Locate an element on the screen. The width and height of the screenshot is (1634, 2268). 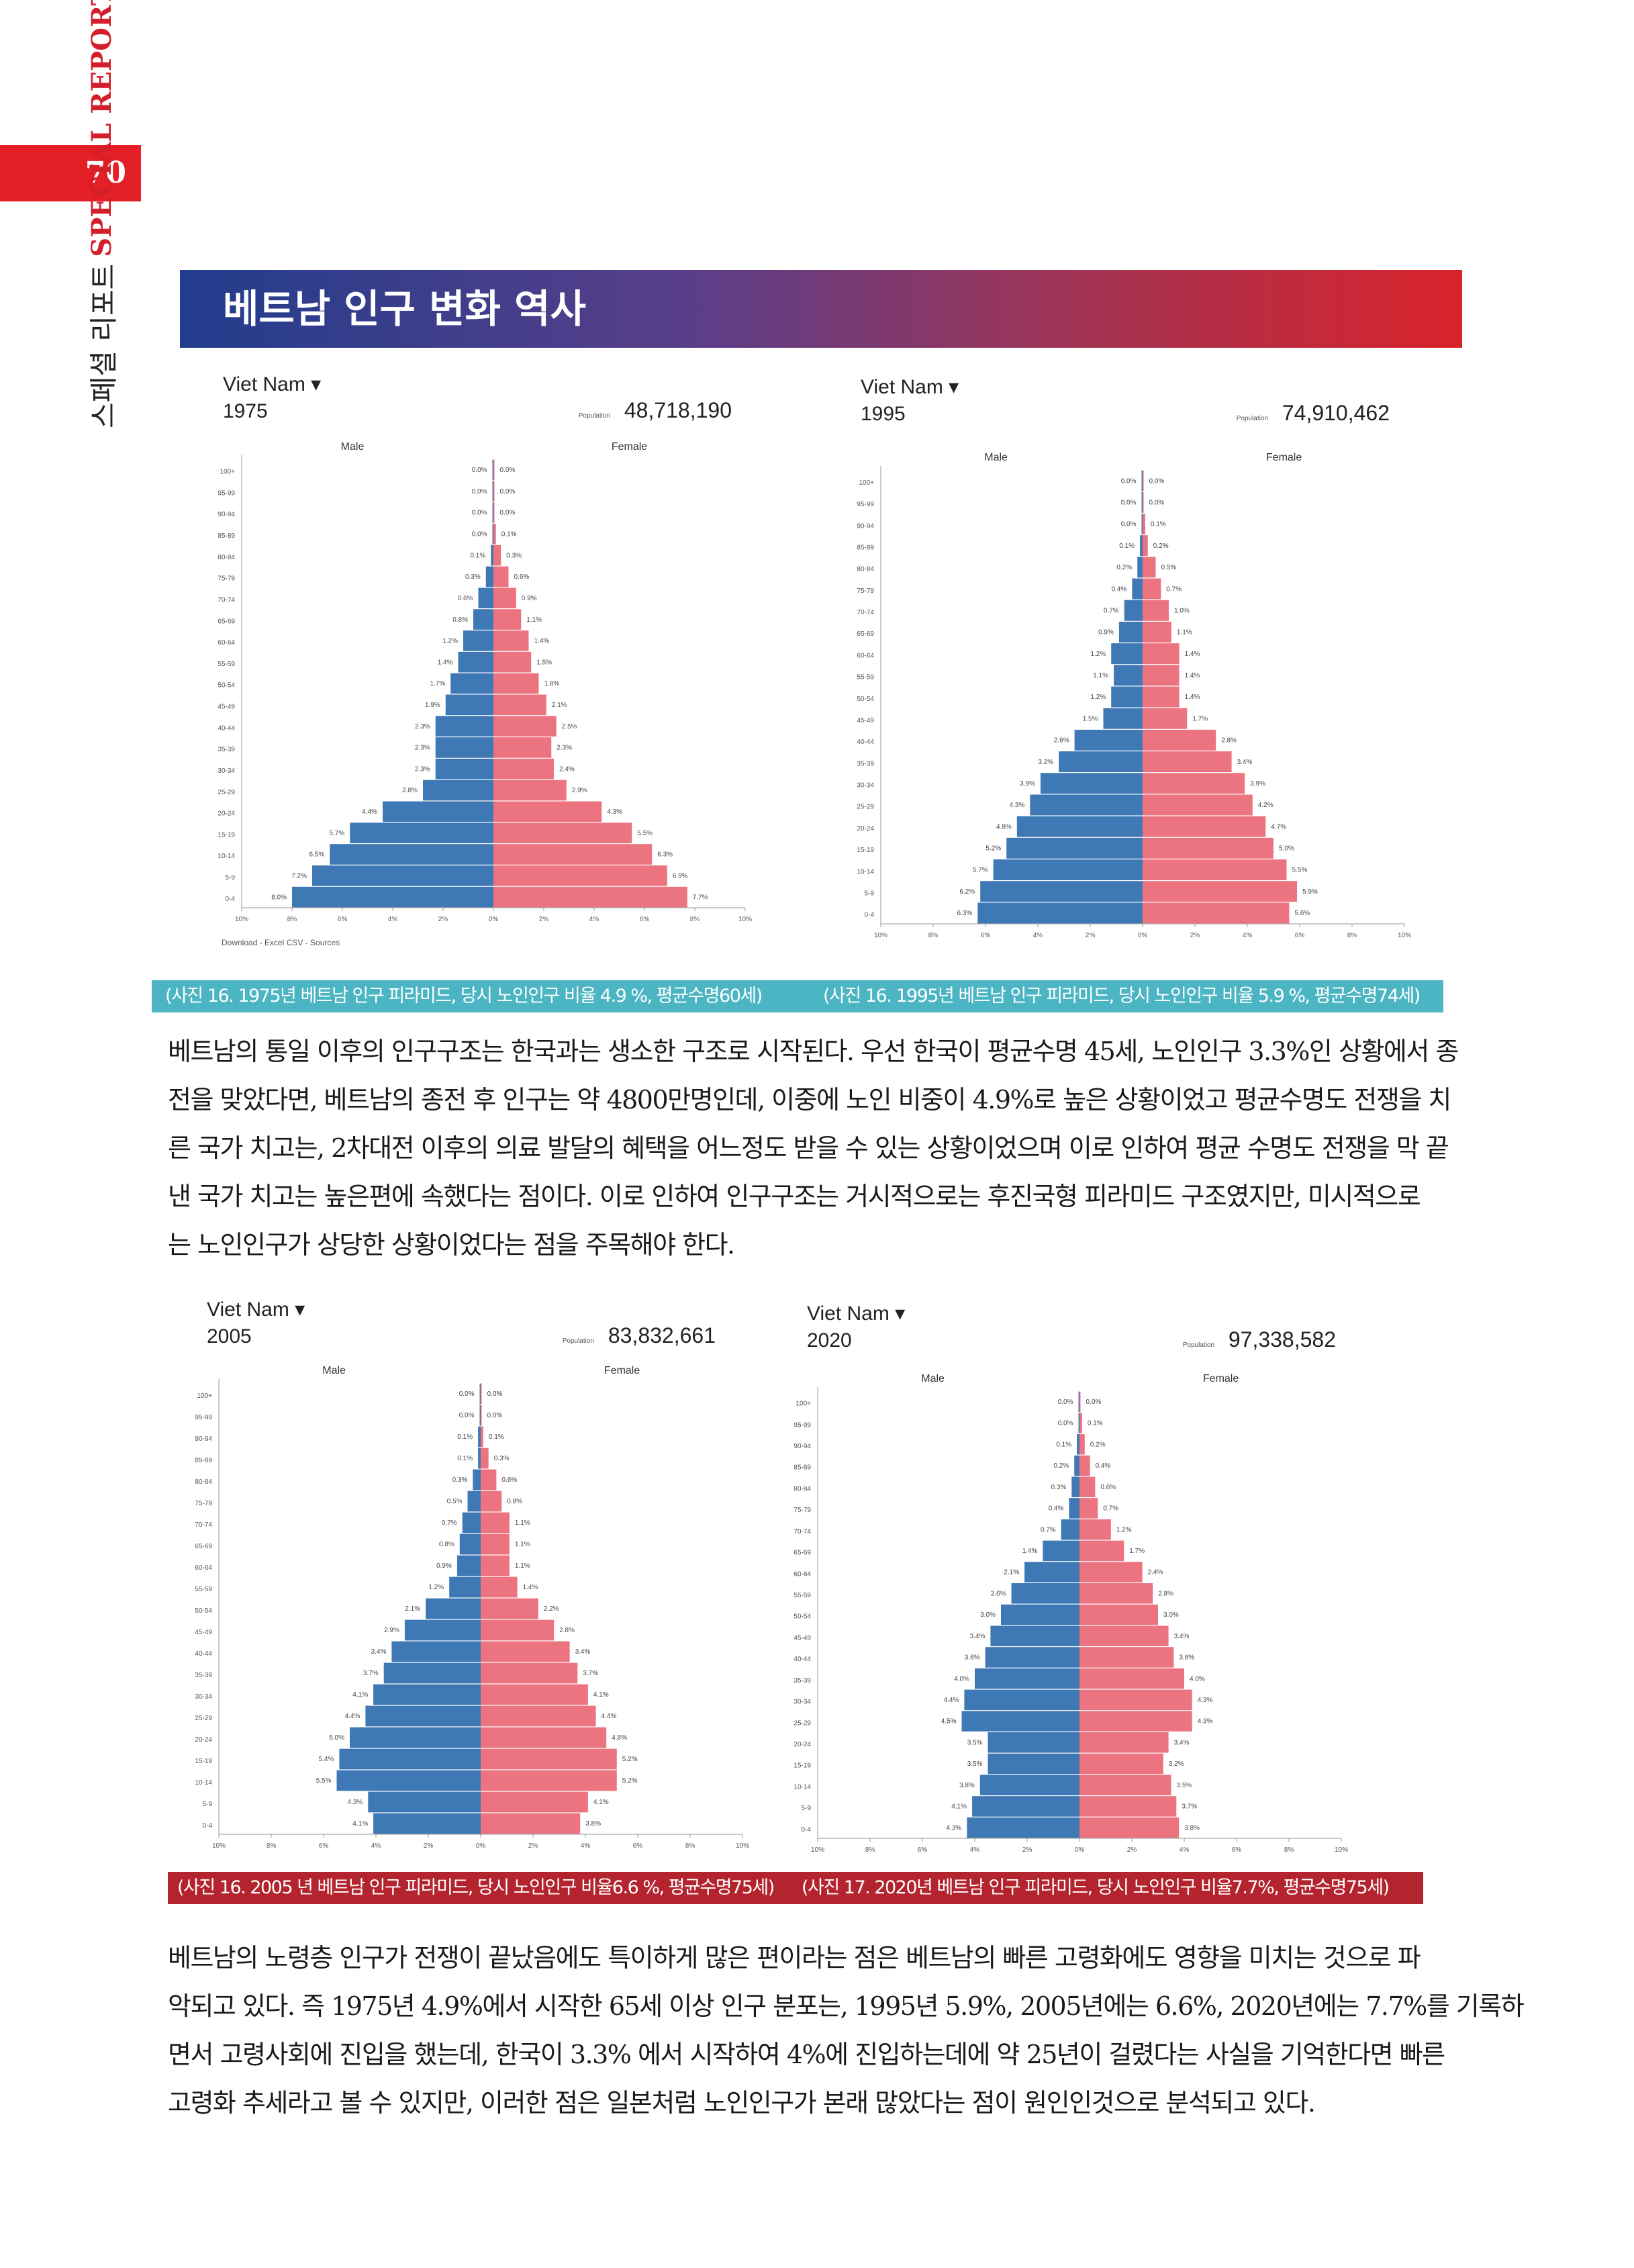
population-value: 48,718,190 is located at coordinates (678, 410).